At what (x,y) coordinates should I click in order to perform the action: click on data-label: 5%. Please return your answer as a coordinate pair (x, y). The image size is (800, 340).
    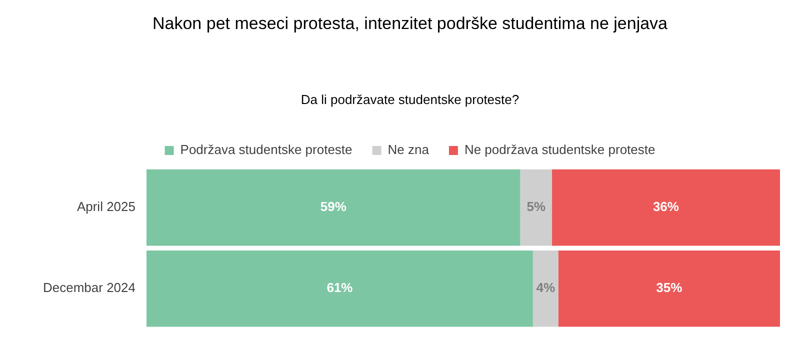
    Looking at the image, I should click on (536, 206).